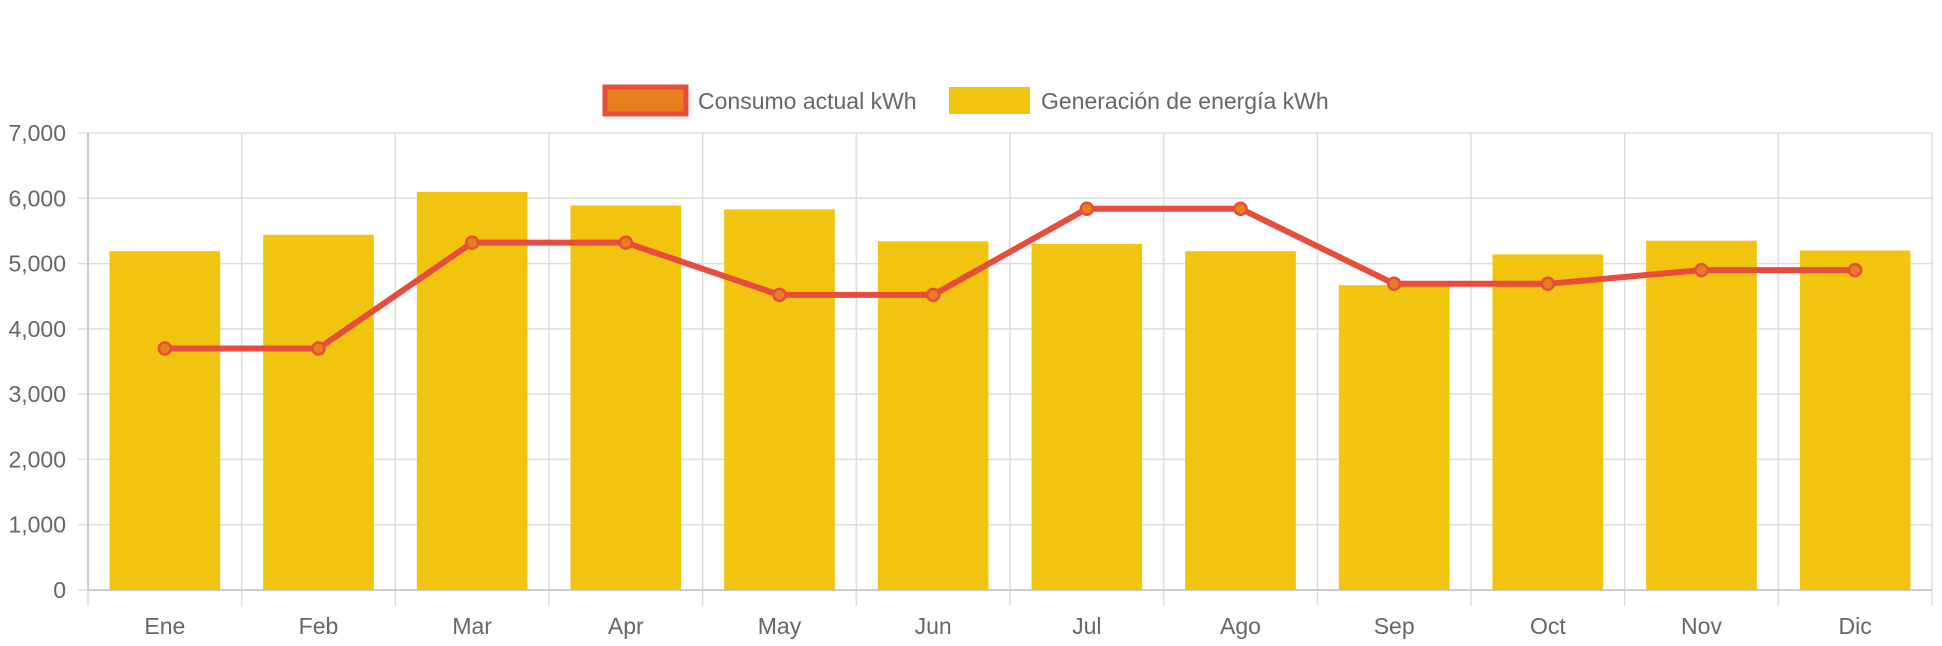 This screenshot has height=646, width=1942. What do you see at coordinates (37, 133) in the screenshot?
I see `y-tick-label: 7,000` at bounding box center [37, 133].